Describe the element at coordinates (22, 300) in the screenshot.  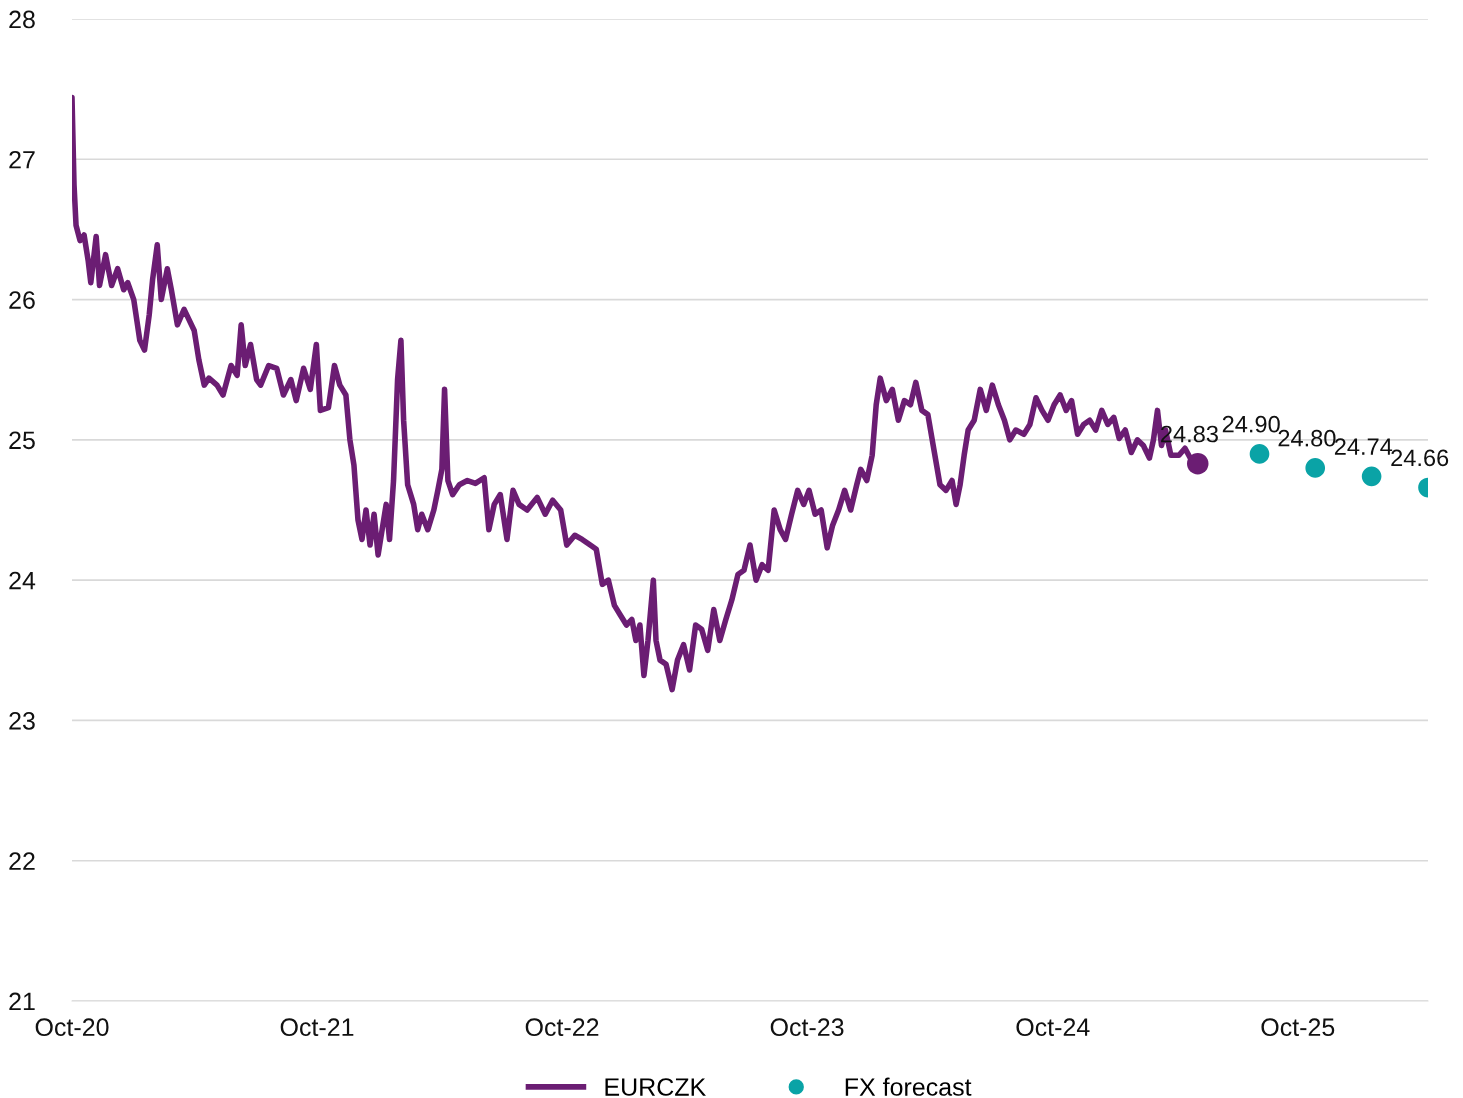
I see `y-tick-label: 26` at that location.